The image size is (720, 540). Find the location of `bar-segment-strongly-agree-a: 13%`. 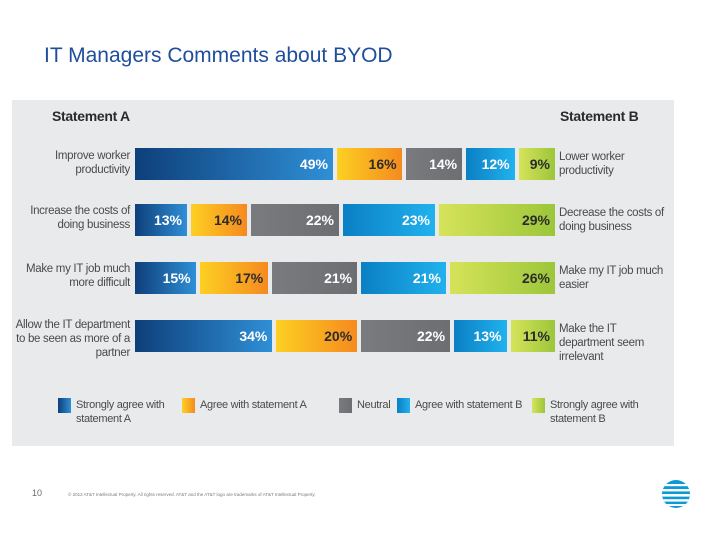

bar-segment-strongly-agree-a: 13% is located at coordinates (161, 220).